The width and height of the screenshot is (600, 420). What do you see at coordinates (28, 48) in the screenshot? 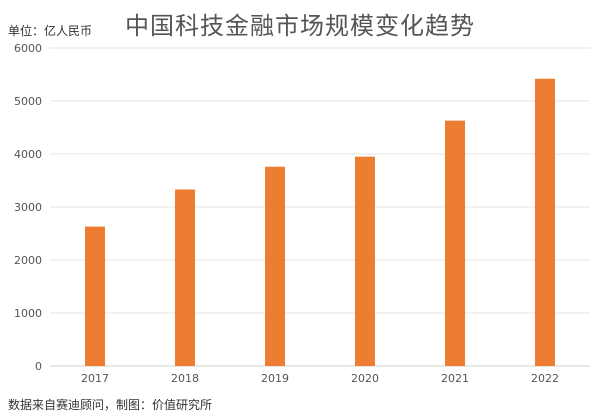
I see `y-tick-label: 6000` at bounding box center [28, 48].